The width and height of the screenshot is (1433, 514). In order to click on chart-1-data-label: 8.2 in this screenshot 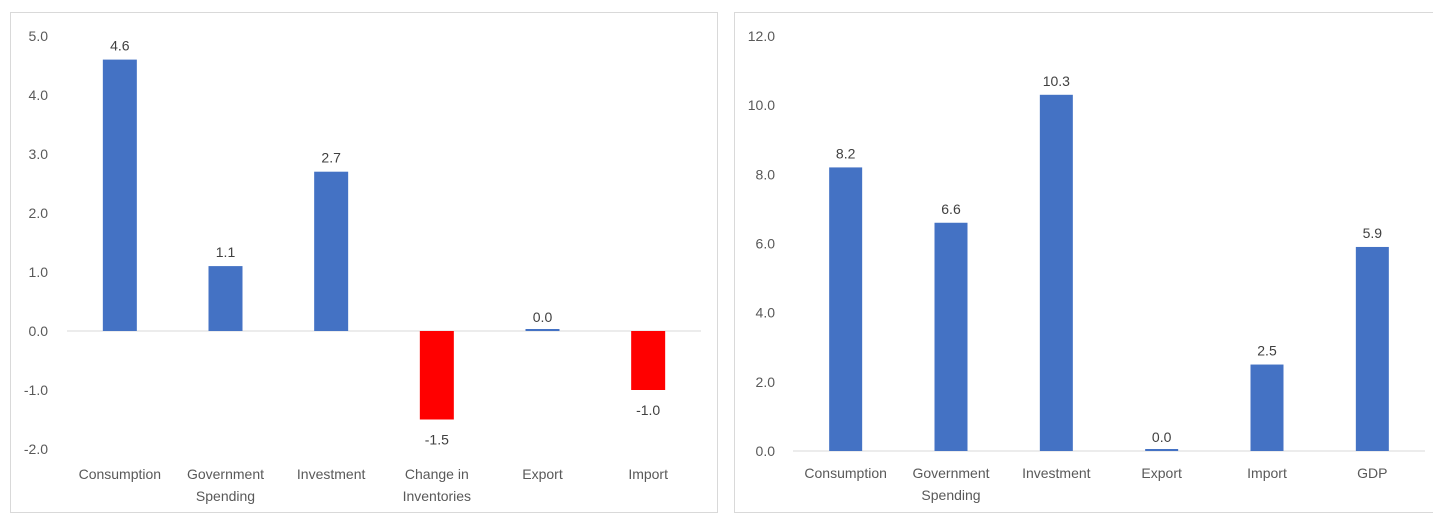, I will do `click(846, 153)`.